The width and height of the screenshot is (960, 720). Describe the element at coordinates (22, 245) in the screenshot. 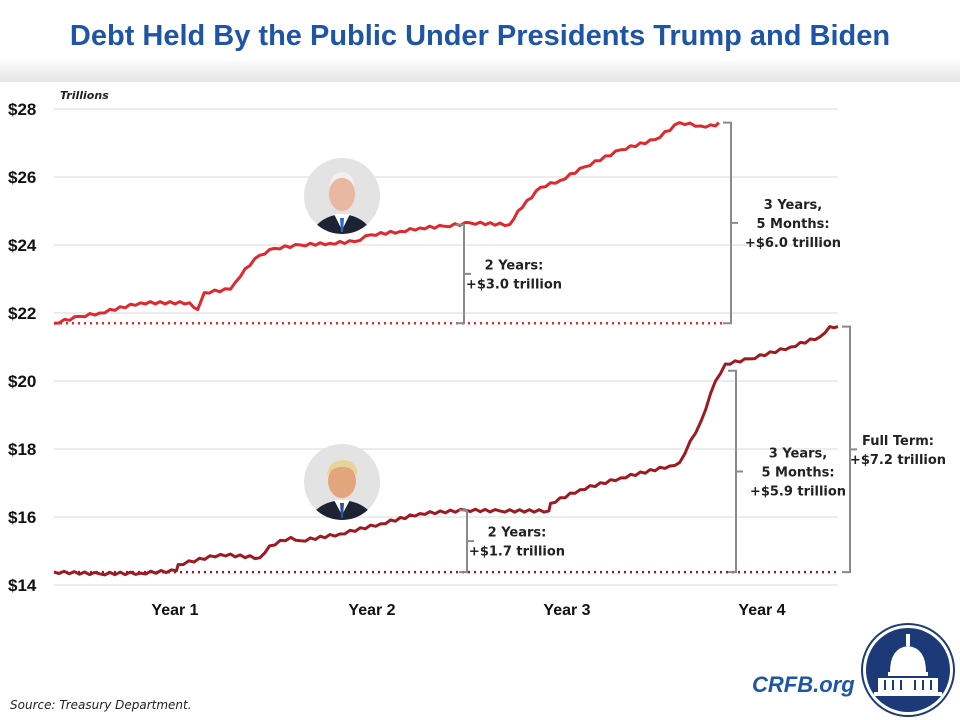

I see `y-tick-label: $24` at that location.